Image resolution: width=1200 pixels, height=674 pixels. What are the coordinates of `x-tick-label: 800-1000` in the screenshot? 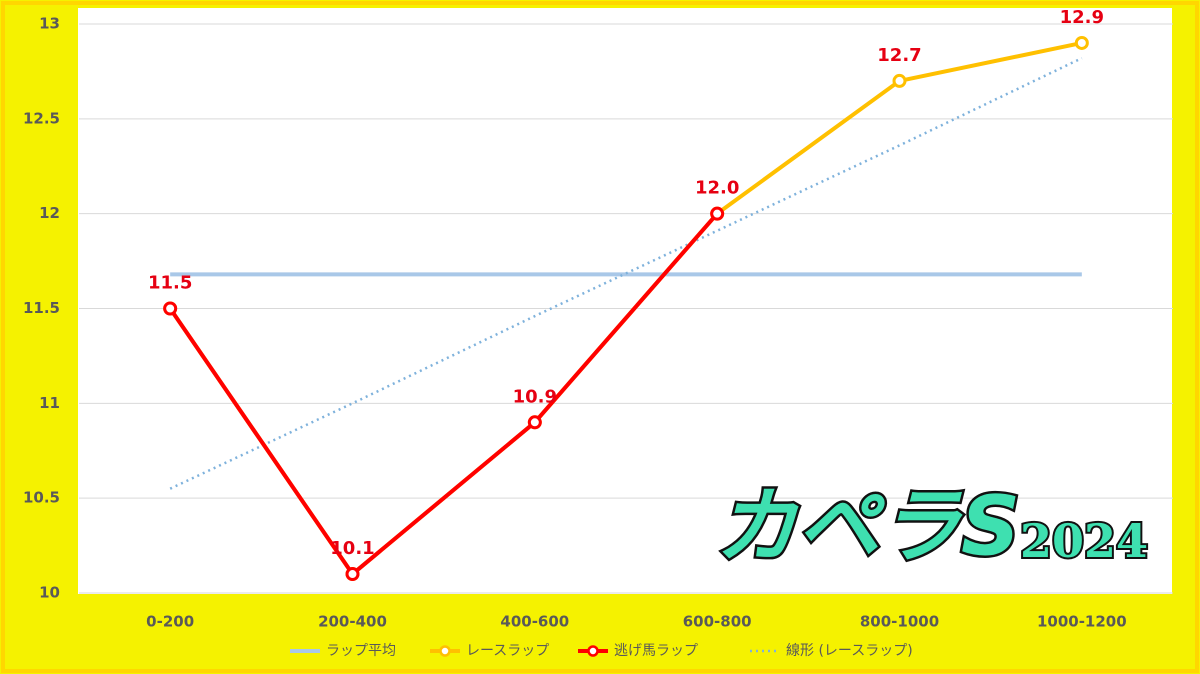 It's located at (899, 622).